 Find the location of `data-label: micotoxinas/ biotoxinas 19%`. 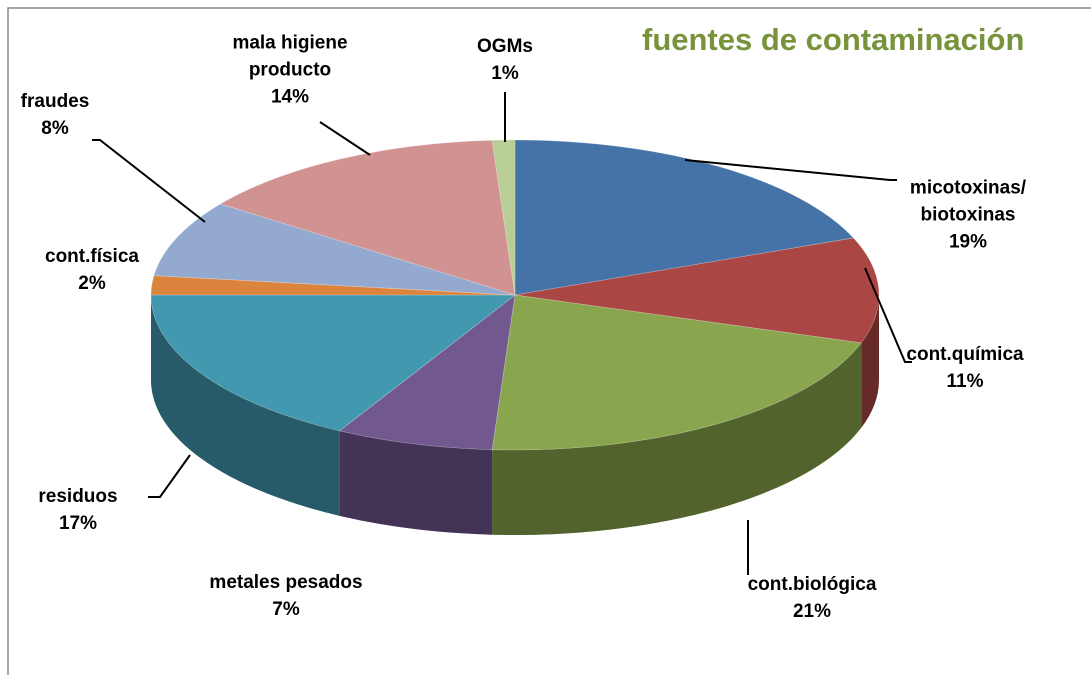

data-label: micotoxinas/ biotoxinas 19% is located at coordinates (968, 215).